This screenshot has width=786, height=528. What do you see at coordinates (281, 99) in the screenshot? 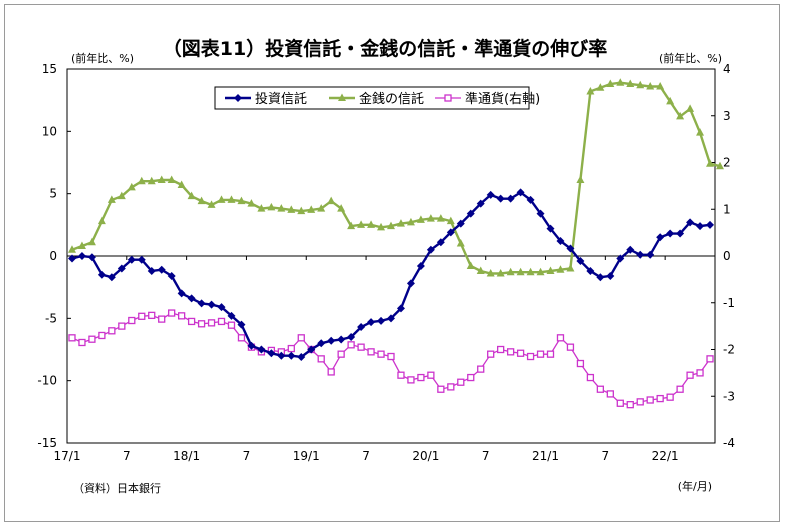
I see `legend-label: 投資信託` at bounding box center [281, 99].